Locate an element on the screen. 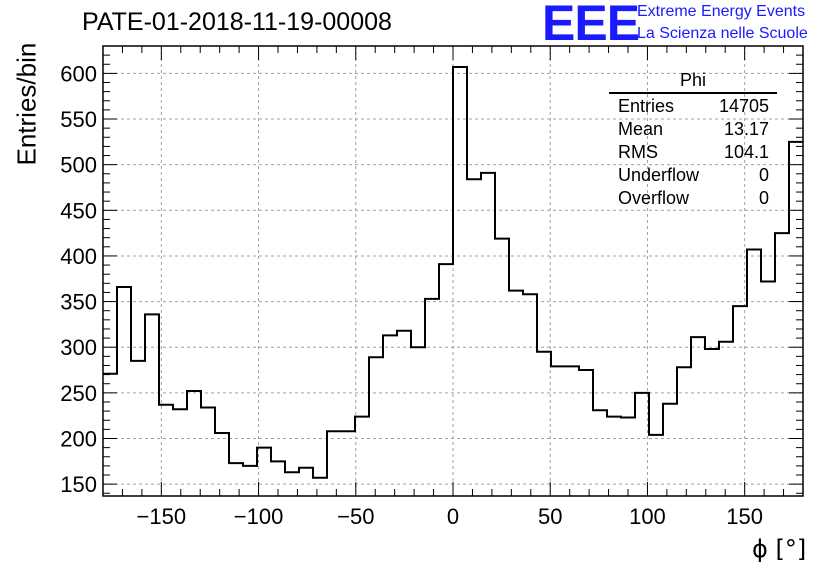  x-axis-label: ϕ [°] is located at coordinates (779, 549).